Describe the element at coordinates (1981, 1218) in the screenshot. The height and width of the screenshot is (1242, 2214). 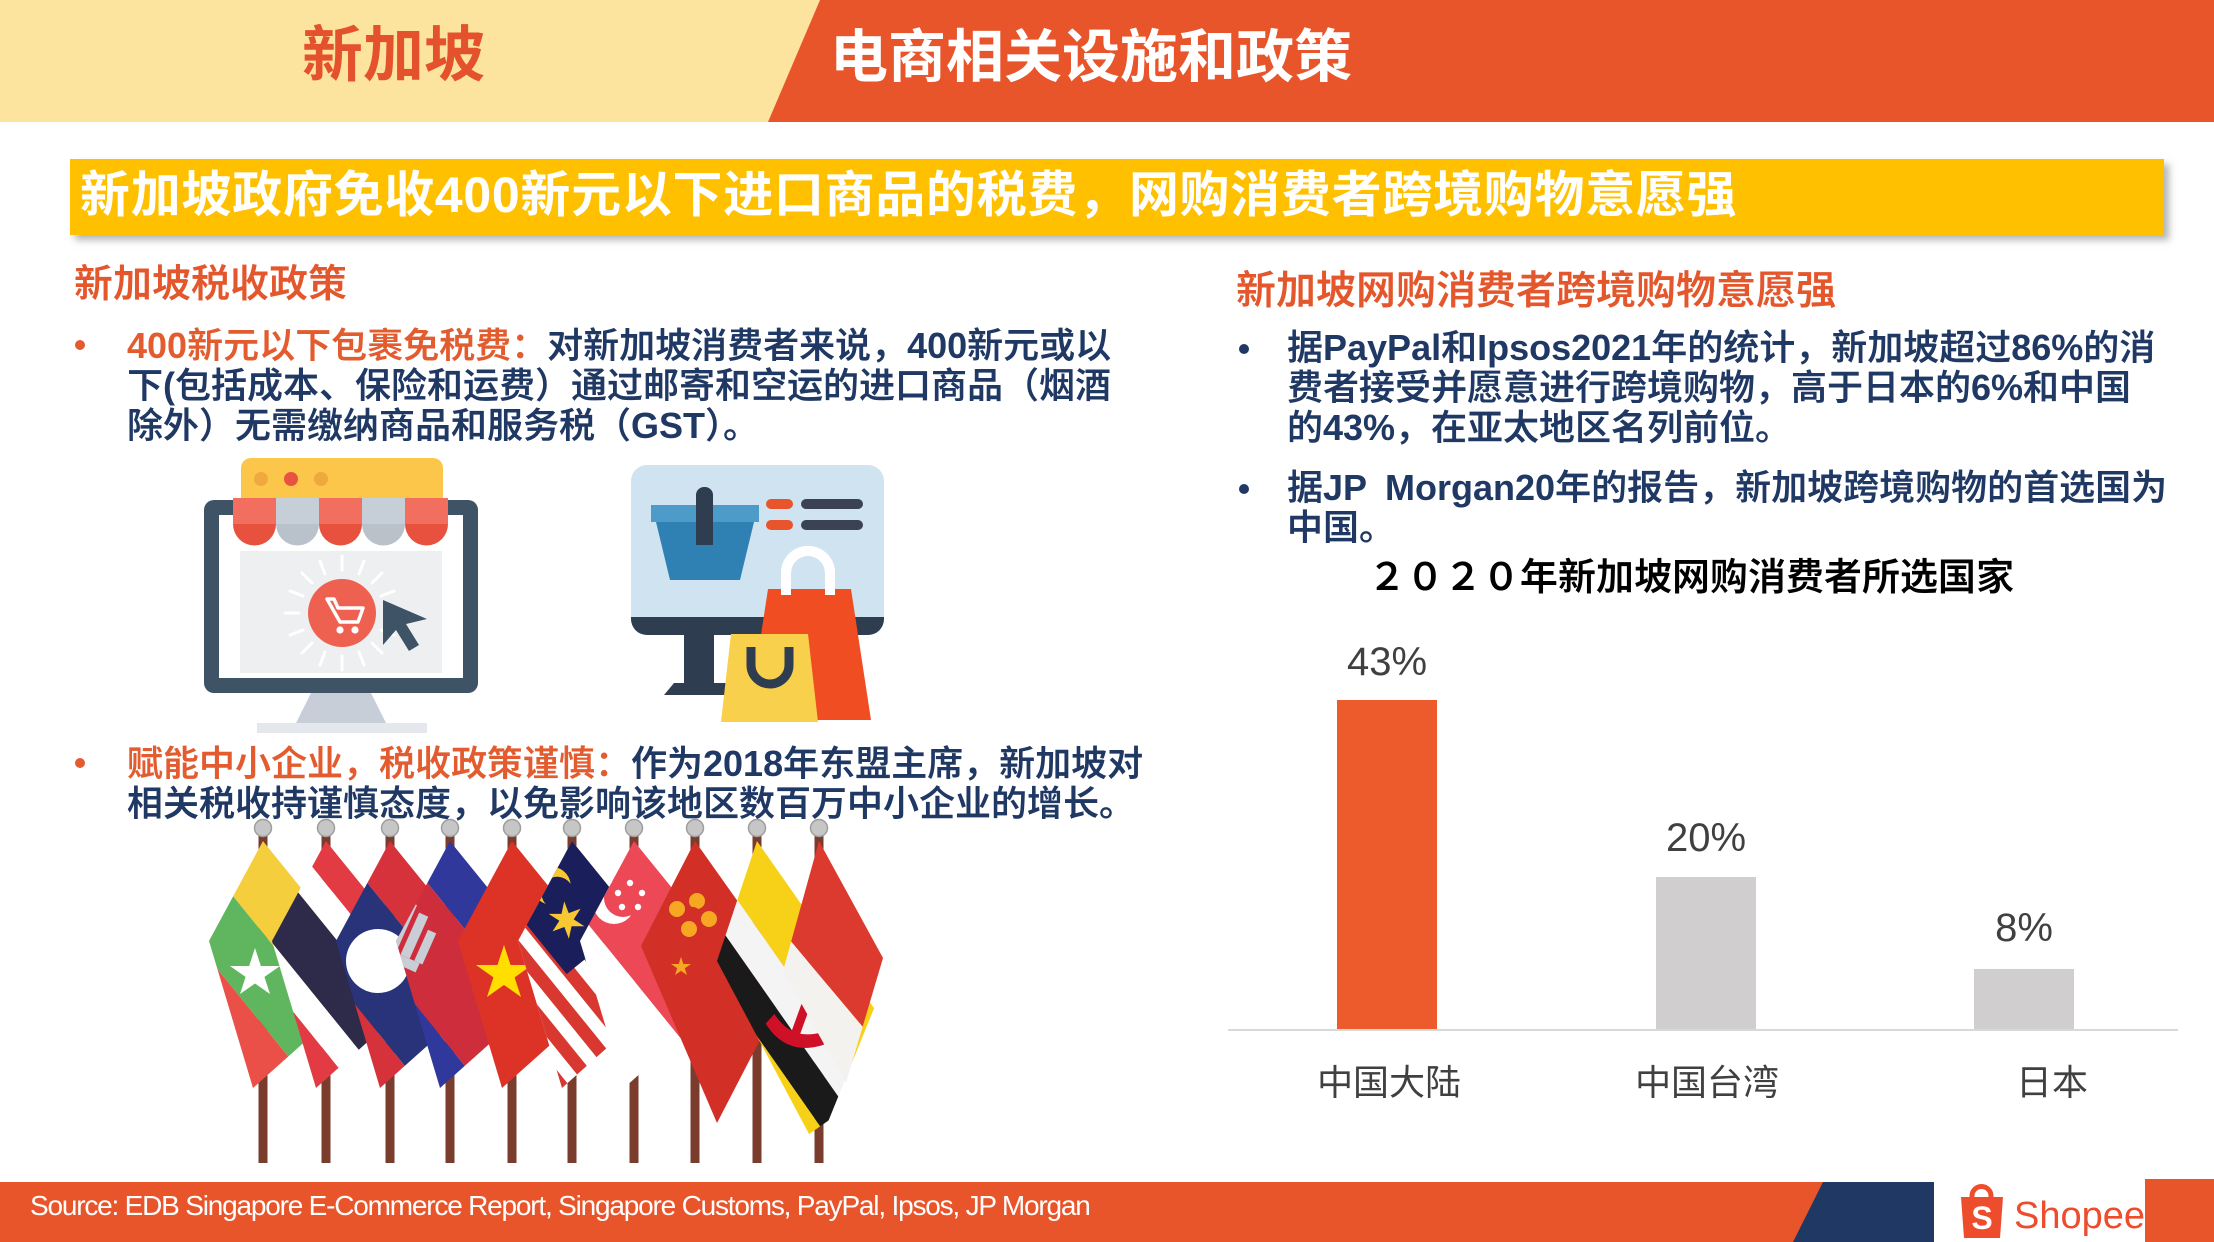
I see `svg-text: S` at that location.